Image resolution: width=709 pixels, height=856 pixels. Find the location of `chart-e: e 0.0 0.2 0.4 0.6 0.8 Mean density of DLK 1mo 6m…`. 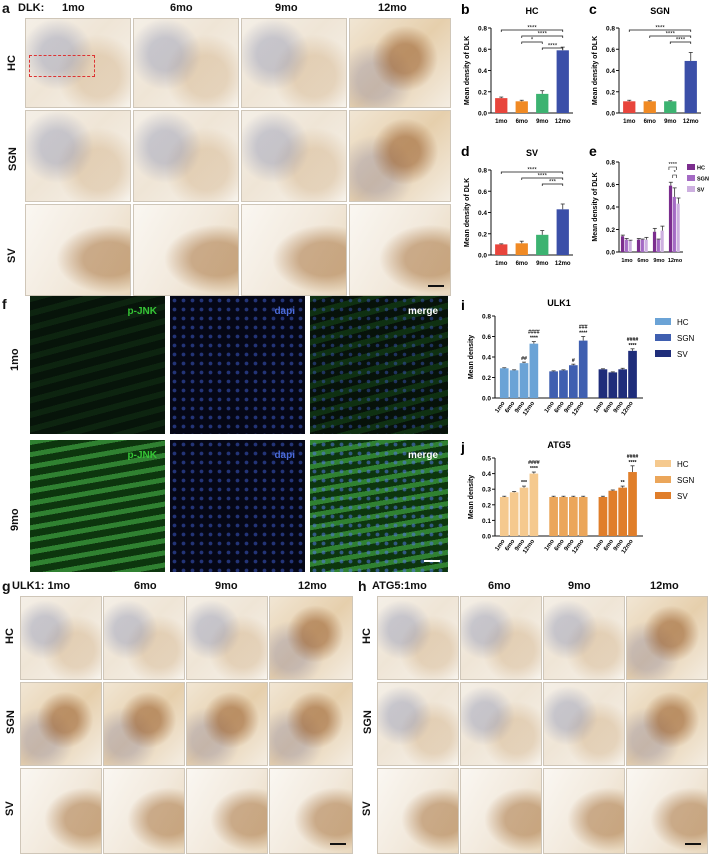

chart-e: e 0.0 0.2 0.4 0.6 0.8 Mean density of DLK 1mo 6m… is located at coordinates (649, 203).